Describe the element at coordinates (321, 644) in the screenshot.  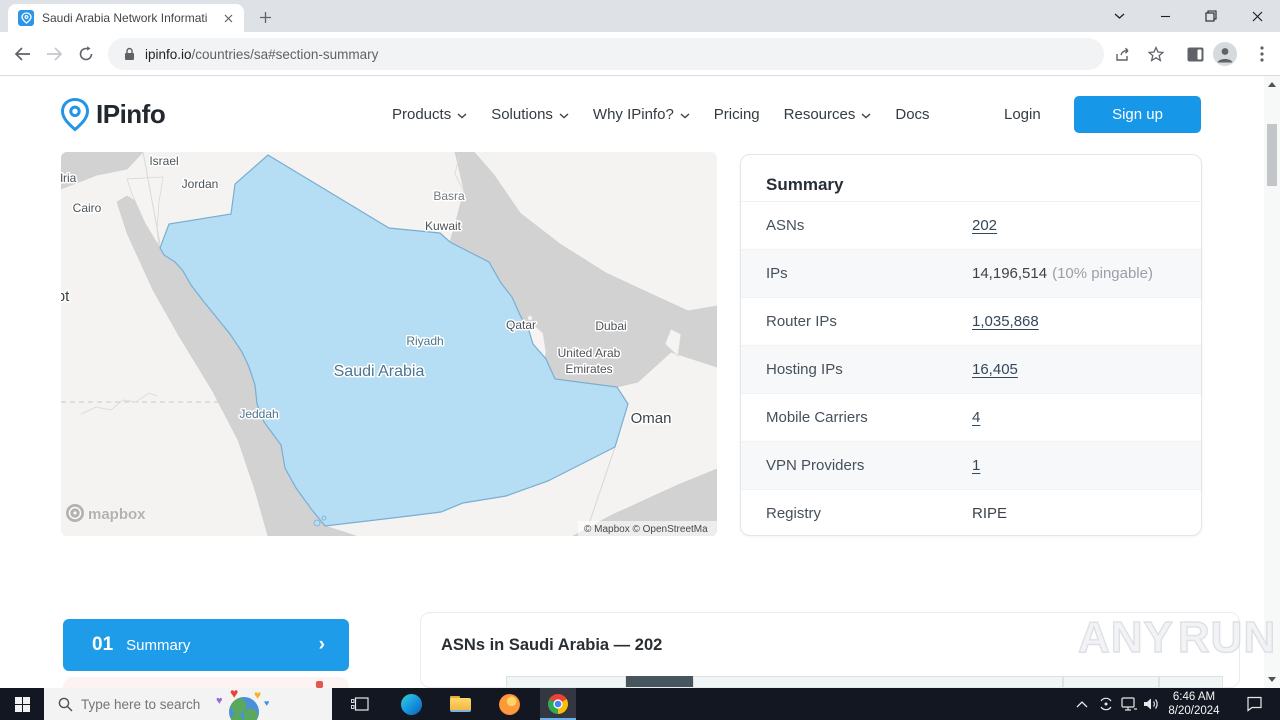
I see `chevron-right-icon: ›` at that location.